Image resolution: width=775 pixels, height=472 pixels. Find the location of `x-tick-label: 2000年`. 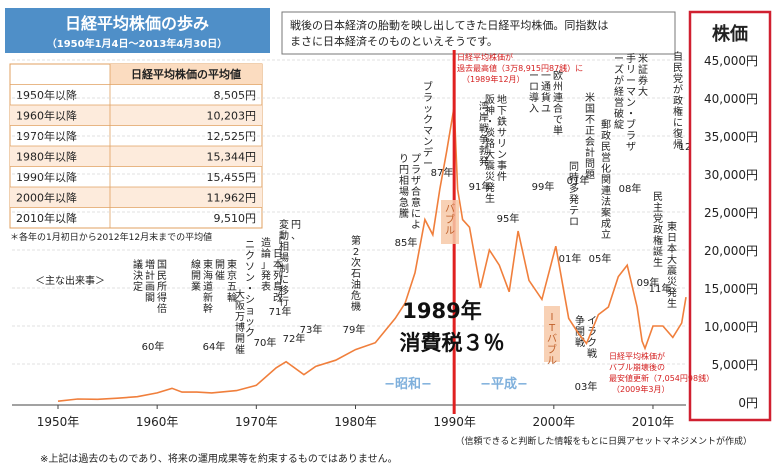

x-tick-label: 2000年 is located at coordinates (554, 422).